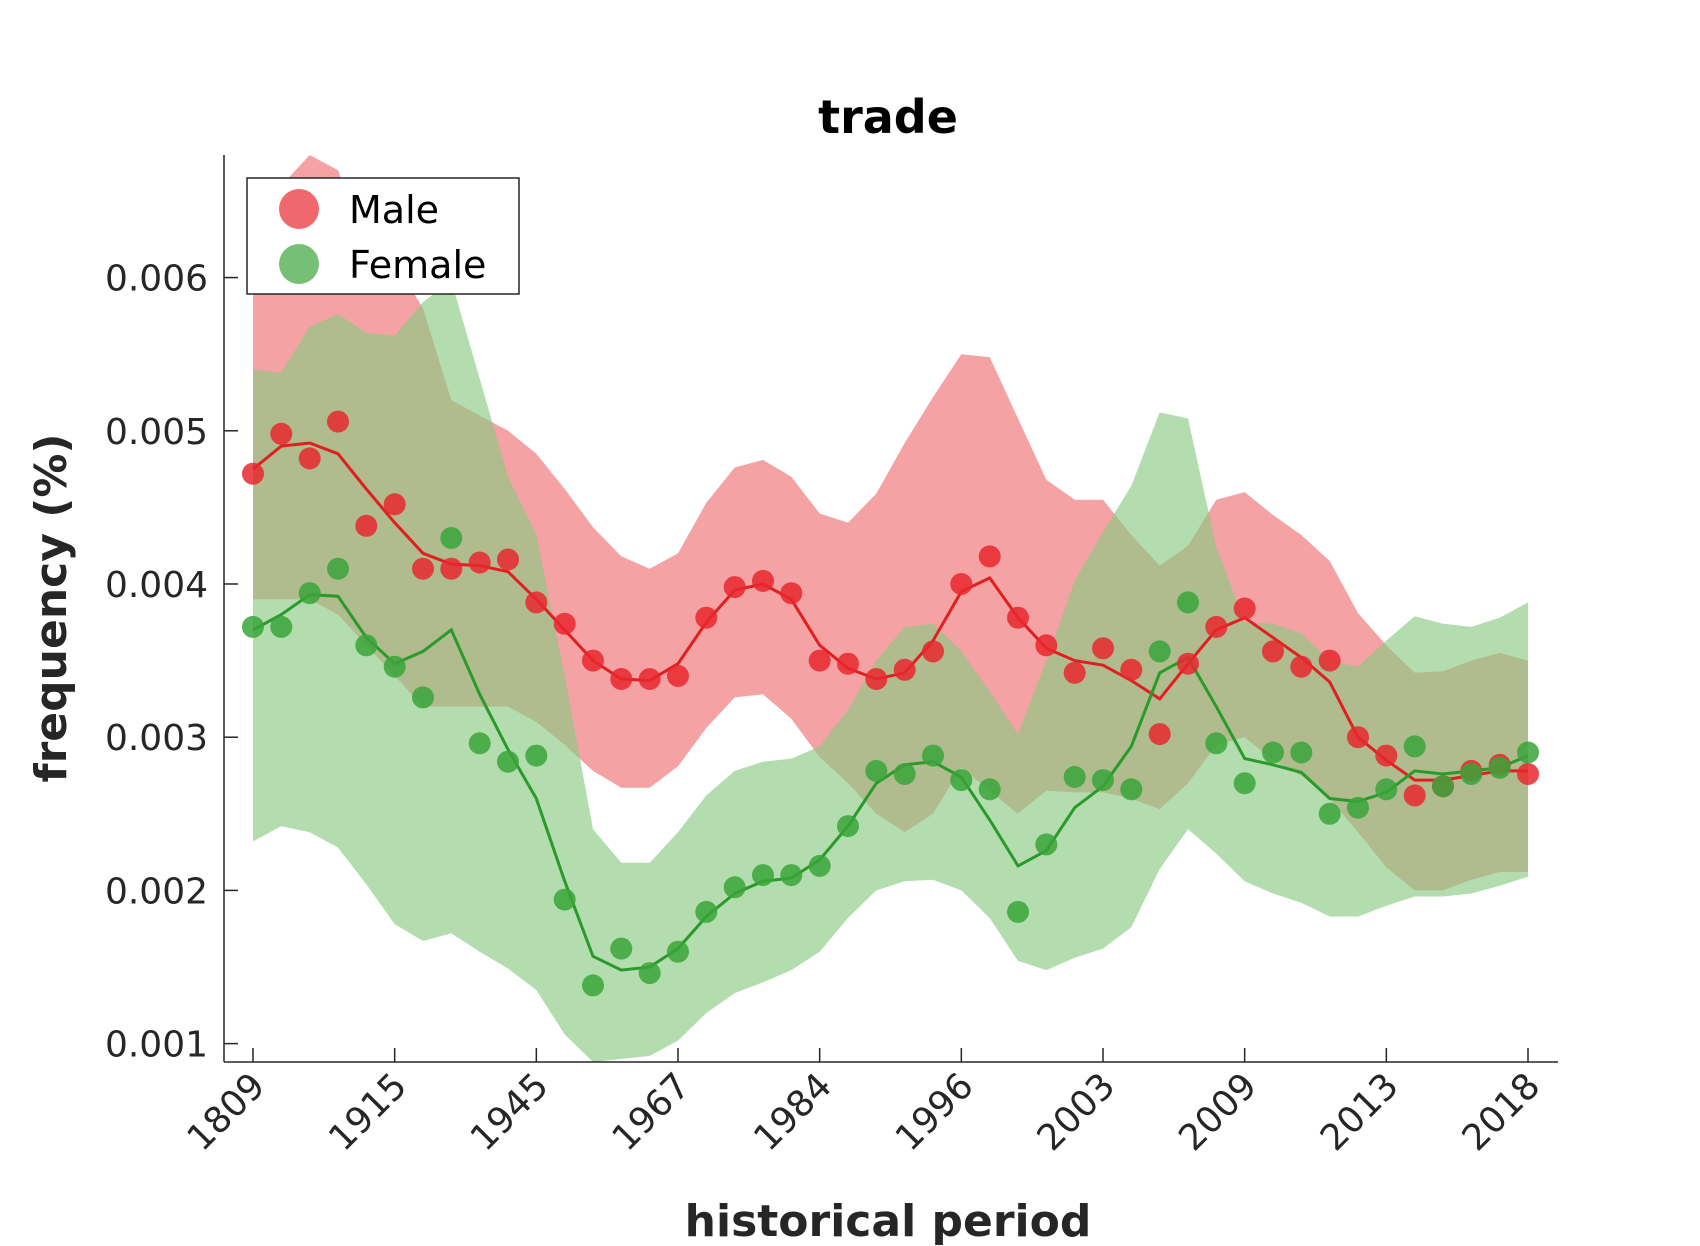 This screenshot has width=1700, height=1246. I want to click on legend-female-label: Female, so click(417, 265).